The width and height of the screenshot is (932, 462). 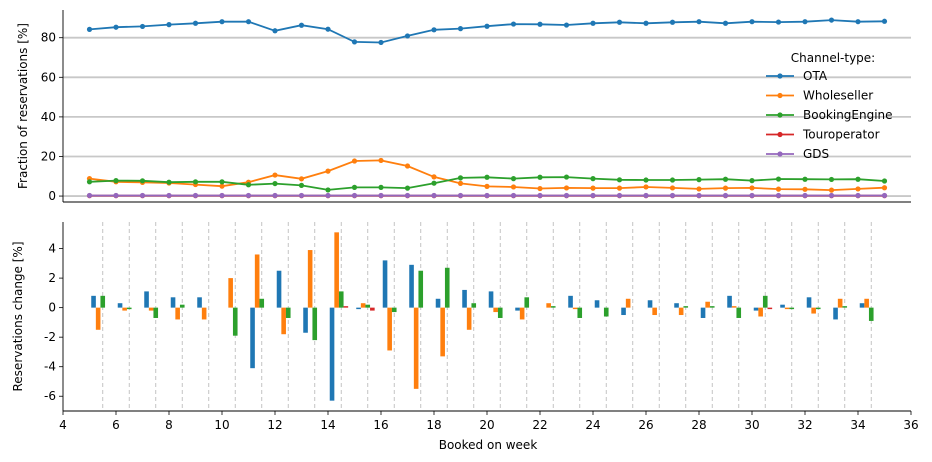 I want to click on x-tick-label: 24, so click(x=592, y=425).